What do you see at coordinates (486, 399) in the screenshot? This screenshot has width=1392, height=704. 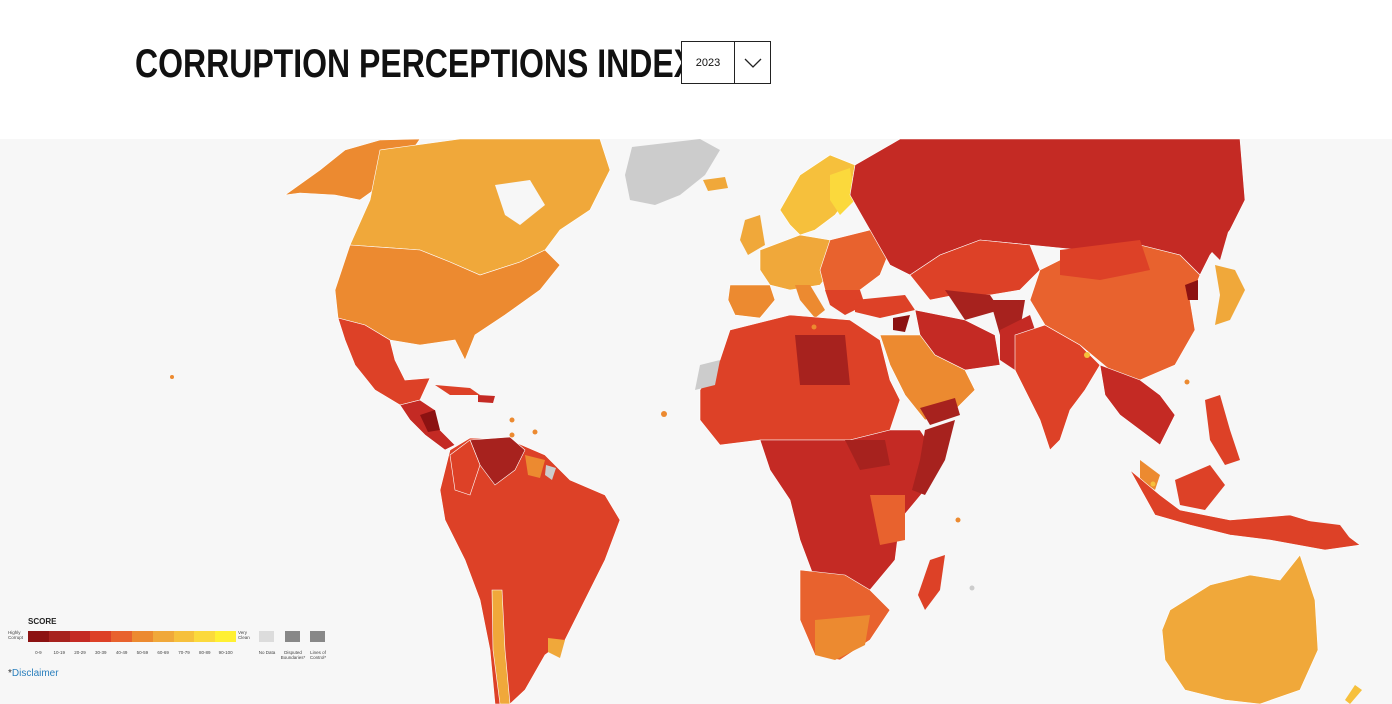 I see `region-hispaniola` at bounding box center [486, 399].